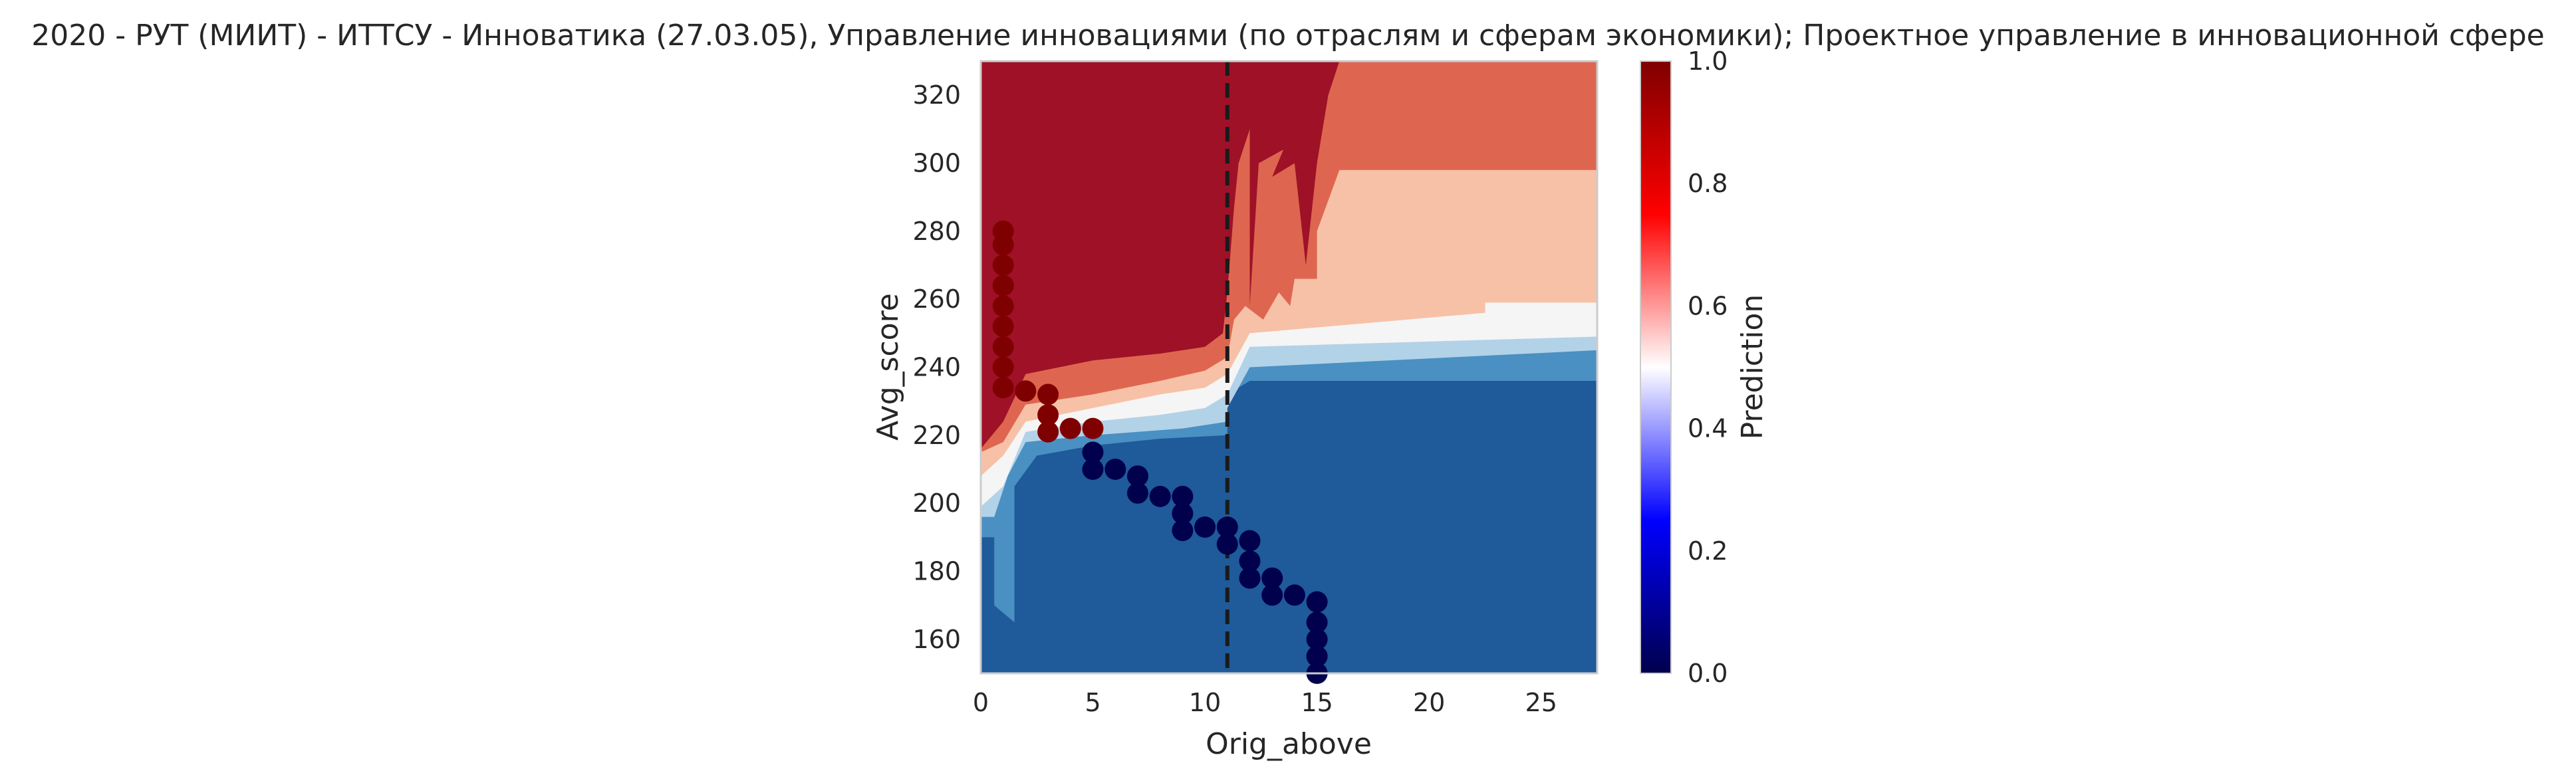  I want to click on y-tick-label: 280, so click(936, 231).